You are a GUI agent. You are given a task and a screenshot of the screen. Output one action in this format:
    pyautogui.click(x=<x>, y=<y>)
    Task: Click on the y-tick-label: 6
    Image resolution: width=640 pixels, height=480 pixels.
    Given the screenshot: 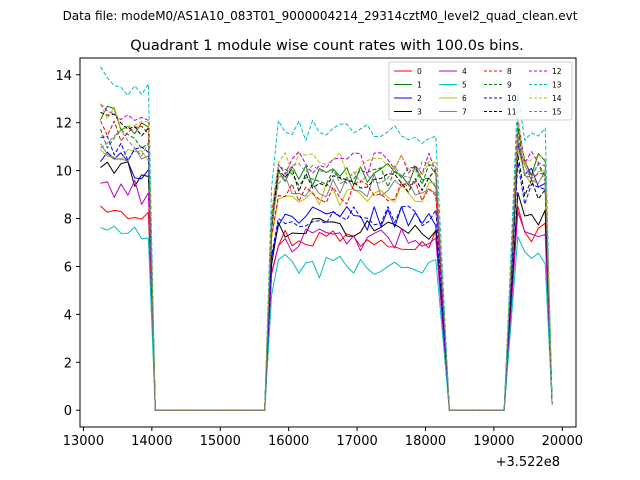 What is the action you would take?
    pyautogui.click(x=68, y=267)
    